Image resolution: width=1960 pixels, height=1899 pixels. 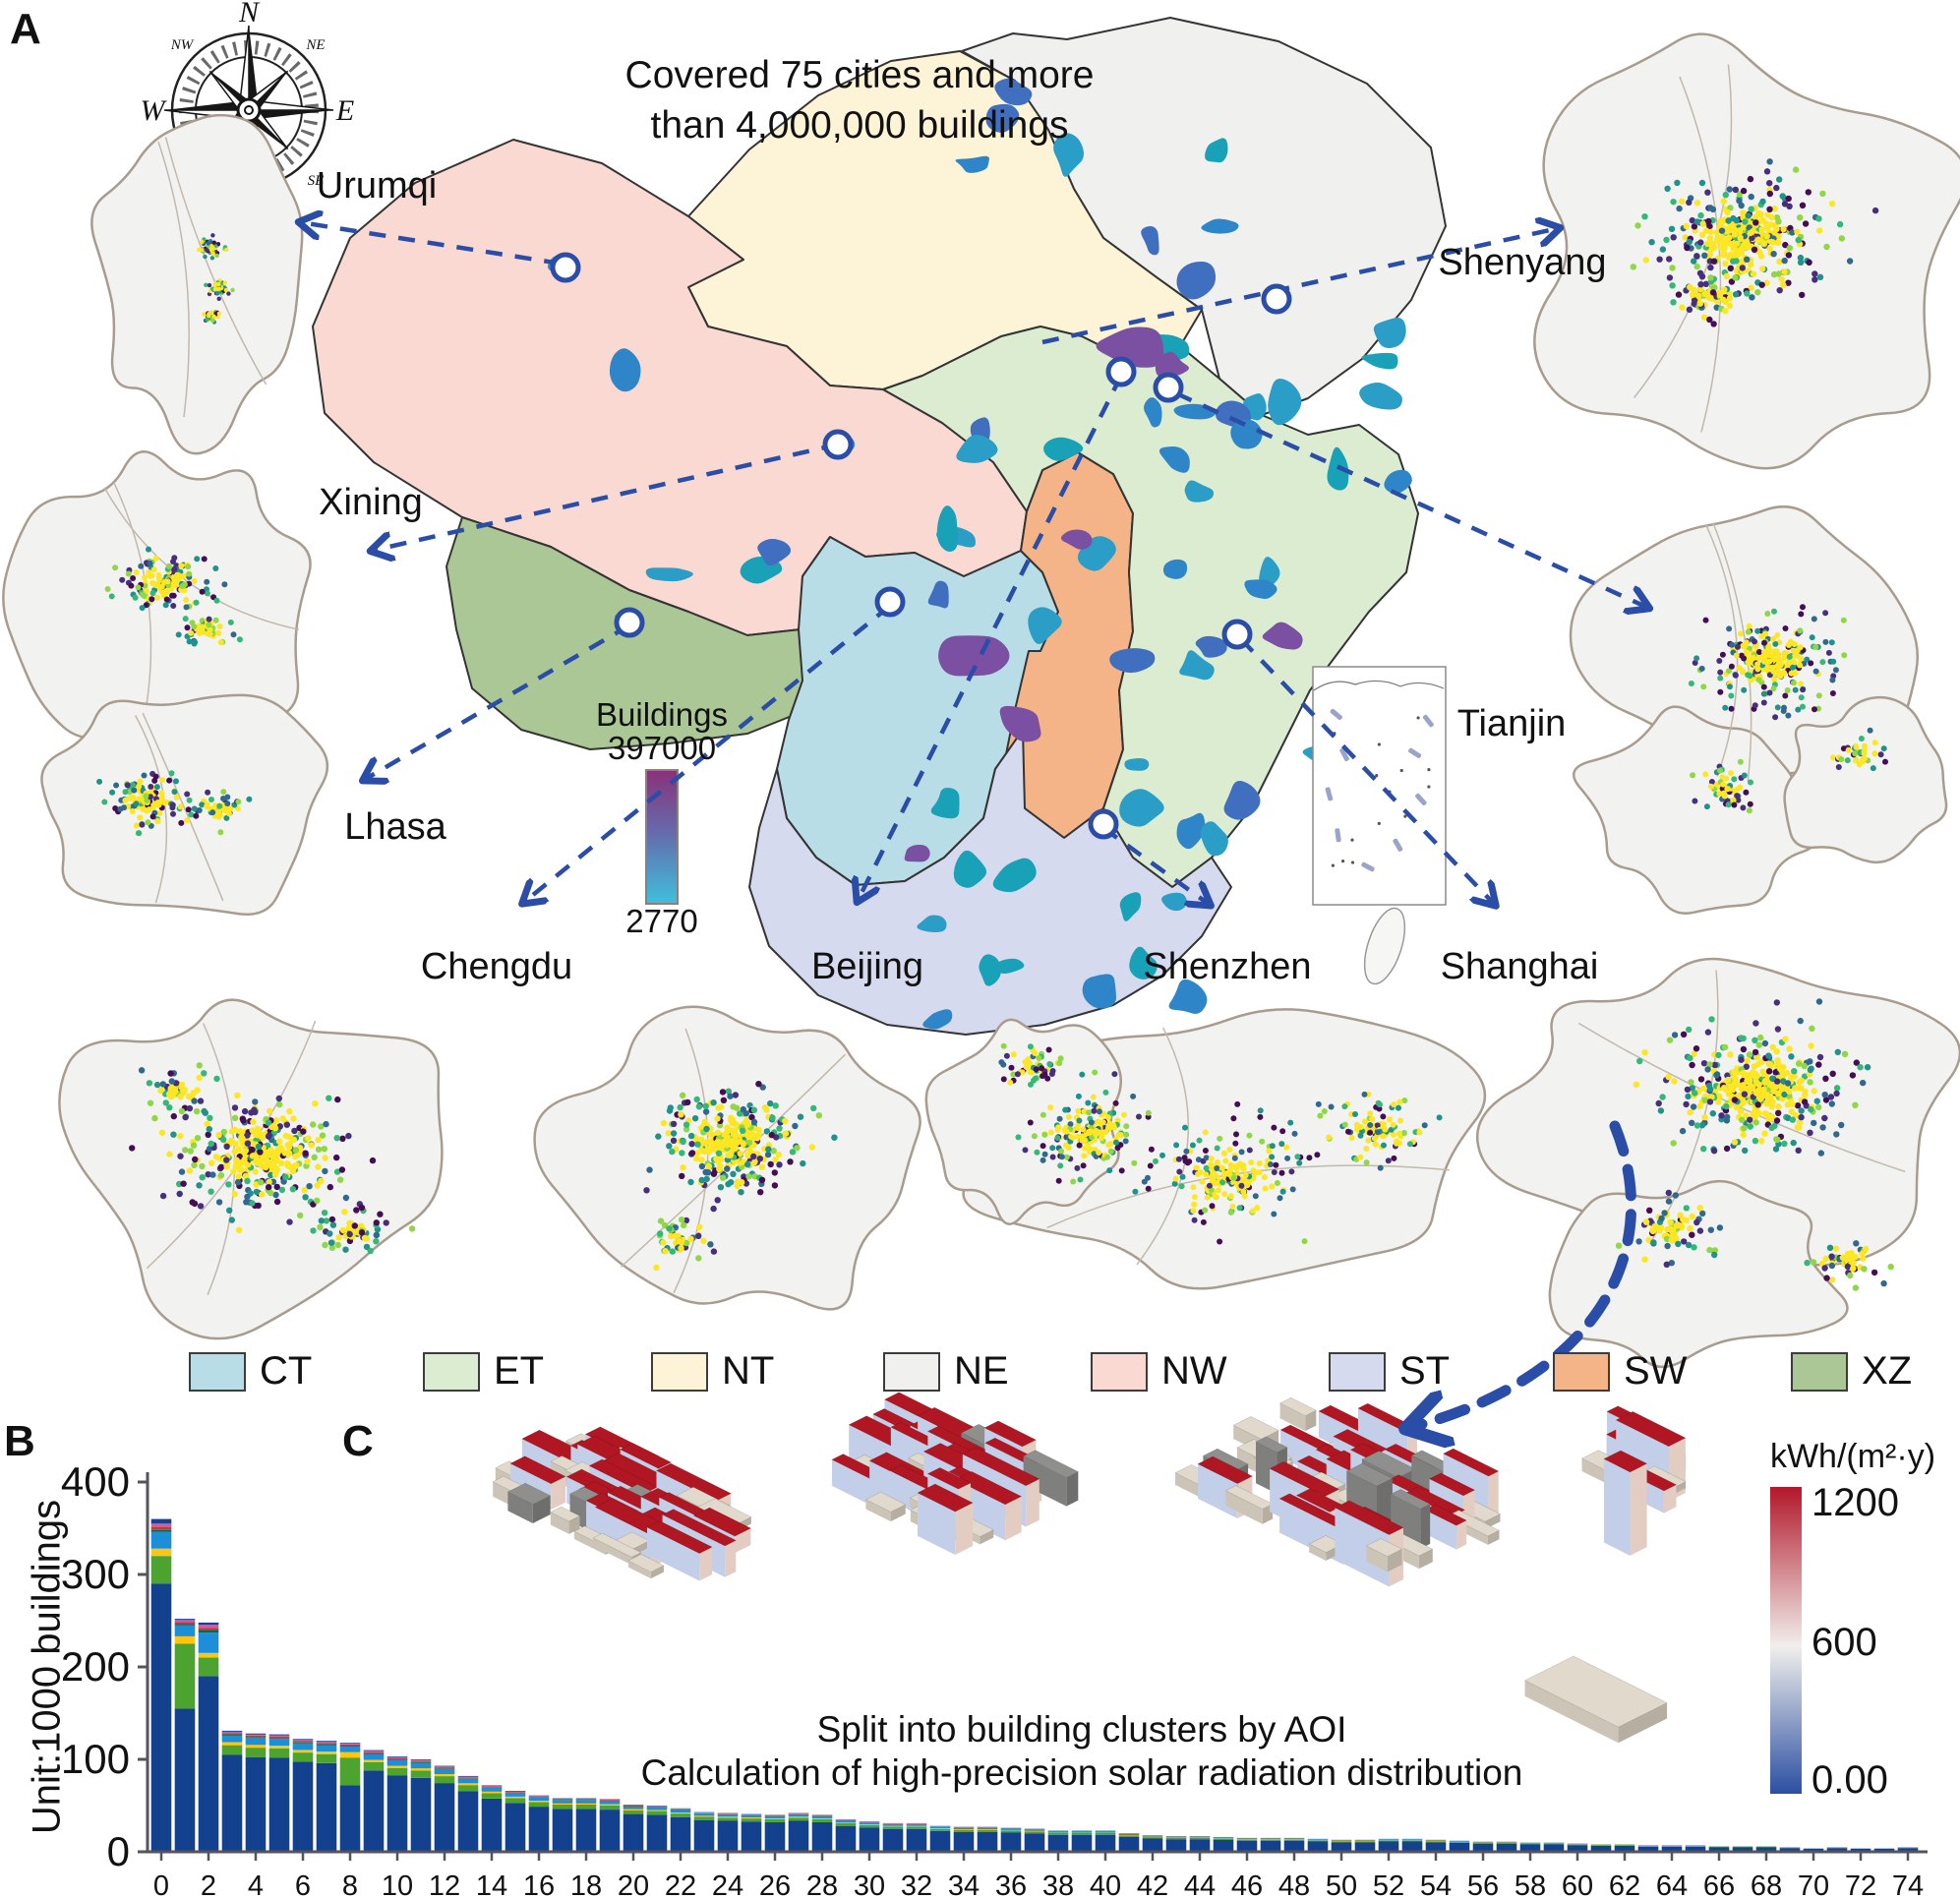 I want to click on svg-text: 68, so click(x=1766, y=1884).